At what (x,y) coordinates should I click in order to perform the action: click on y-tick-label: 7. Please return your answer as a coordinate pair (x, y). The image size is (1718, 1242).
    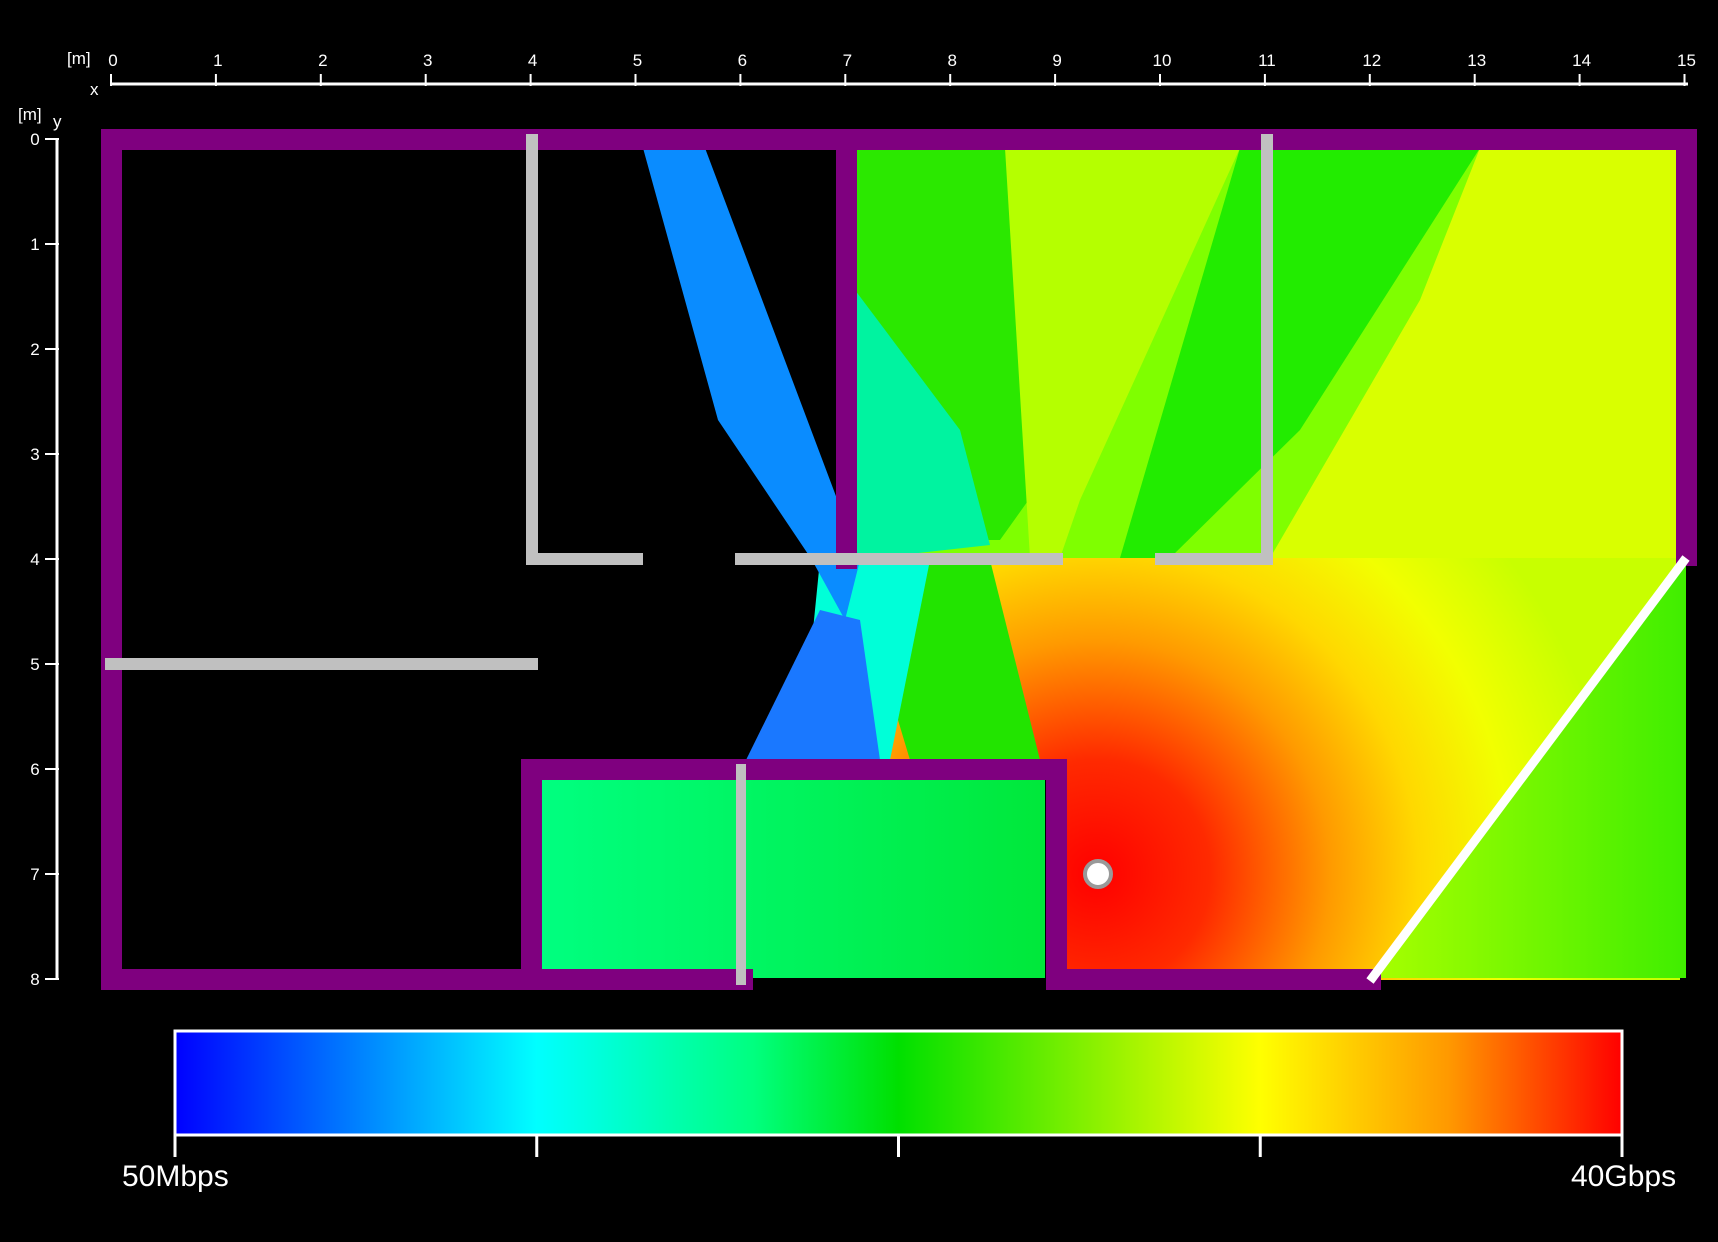
    Looking at the image, I should click on (34, 874).